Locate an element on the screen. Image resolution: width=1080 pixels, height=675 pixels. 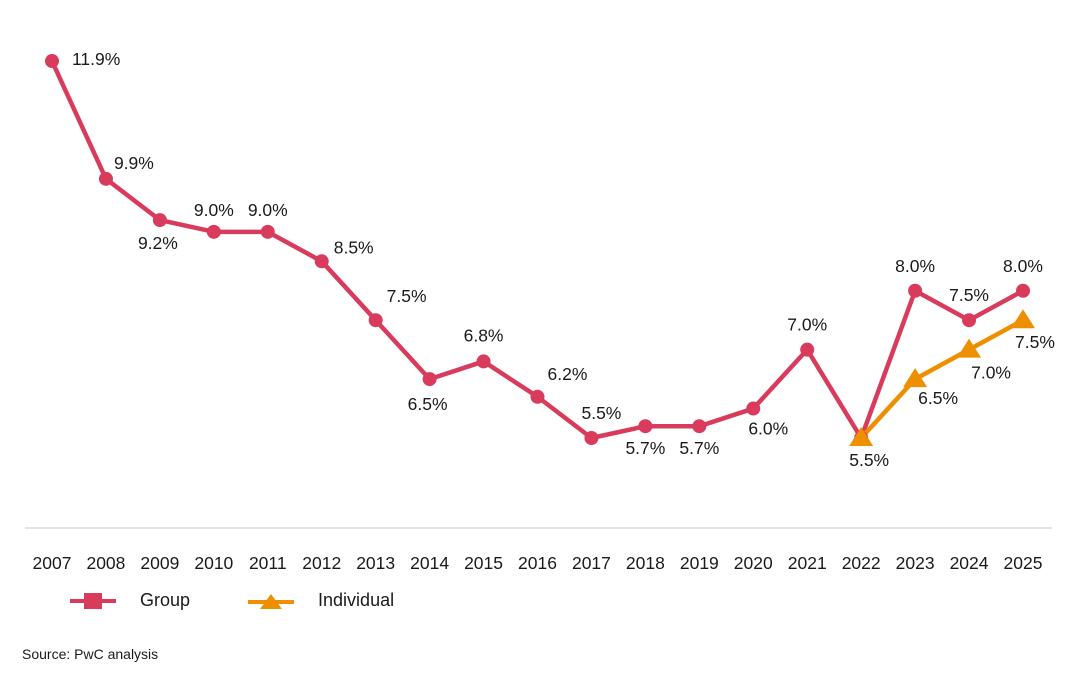
legend-label-group: Group is located at coordinates (165, 600).